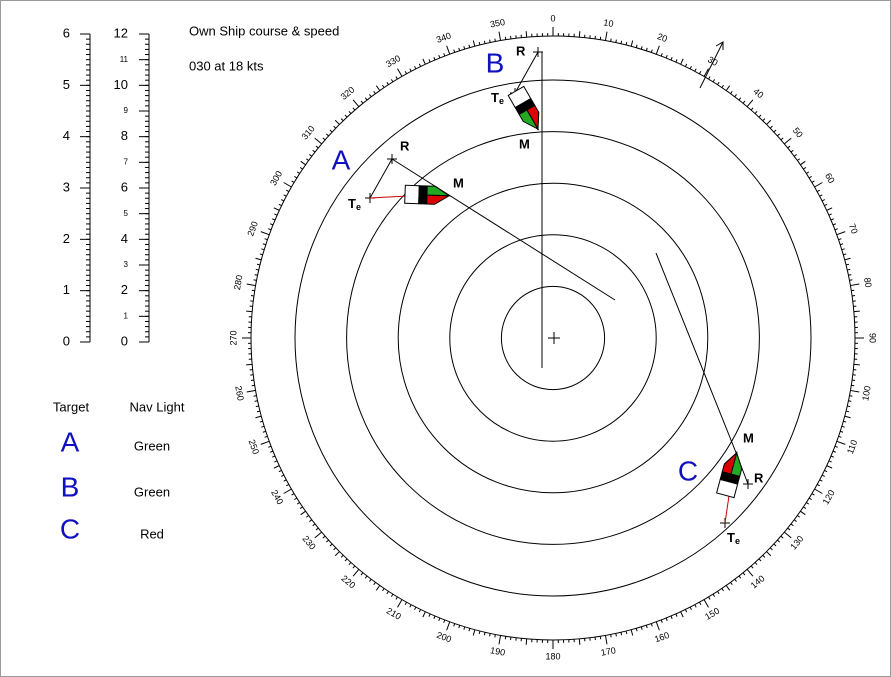  Describe the element at coordinates (497, 23) in the screenshot. I see `bearing-label: 350` at that location.